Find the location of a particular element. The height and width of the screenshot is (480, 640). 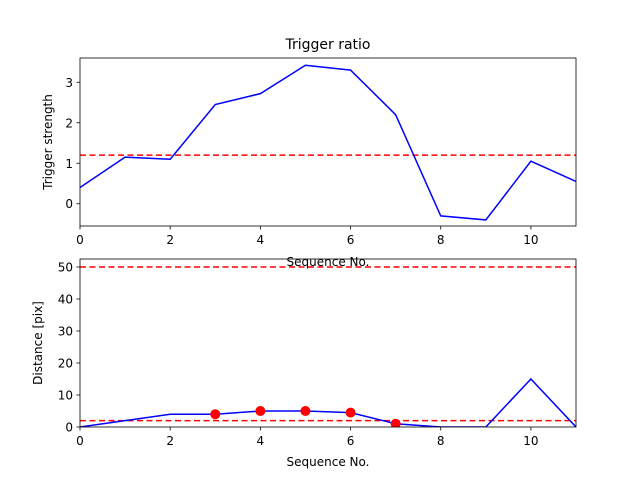

y-tick-label: 20 is located at coordinates (65, 364).